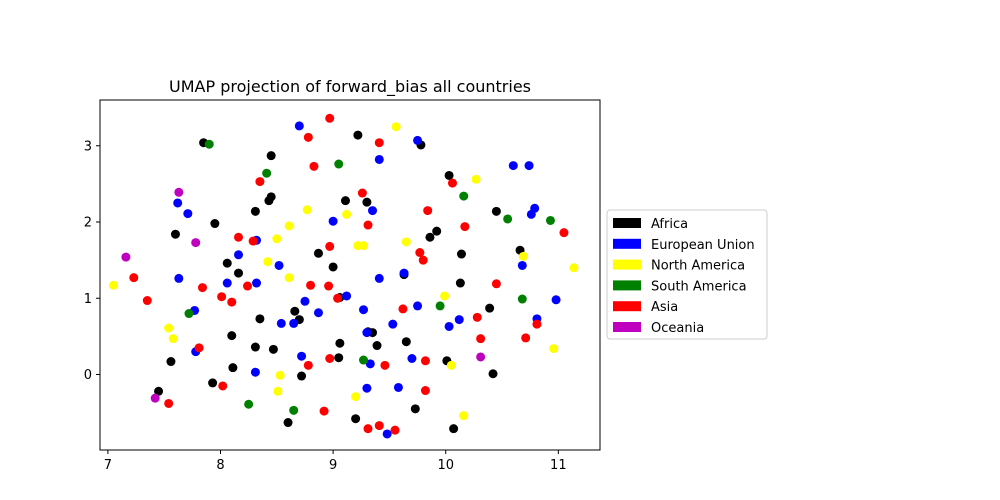 Image resolution: width=1000 pixels, height=500 pixels. What do you see at coordinates (220, 465) in the screenshot?
I see `x-tick-label: 8` at bounding box center [220, 465].